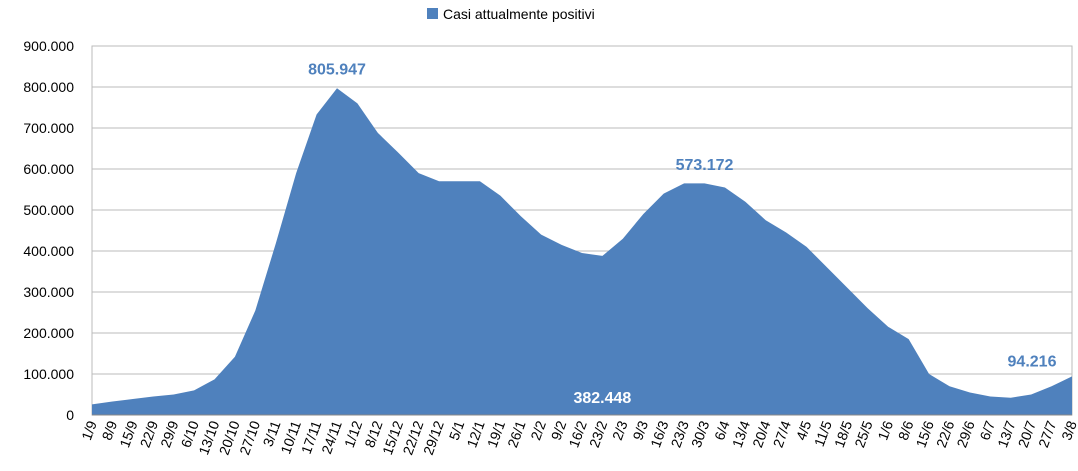 The width and height of the screenshot is (1078, 471). I want to click on y-tick-label: 400.000, so click(48, 251).